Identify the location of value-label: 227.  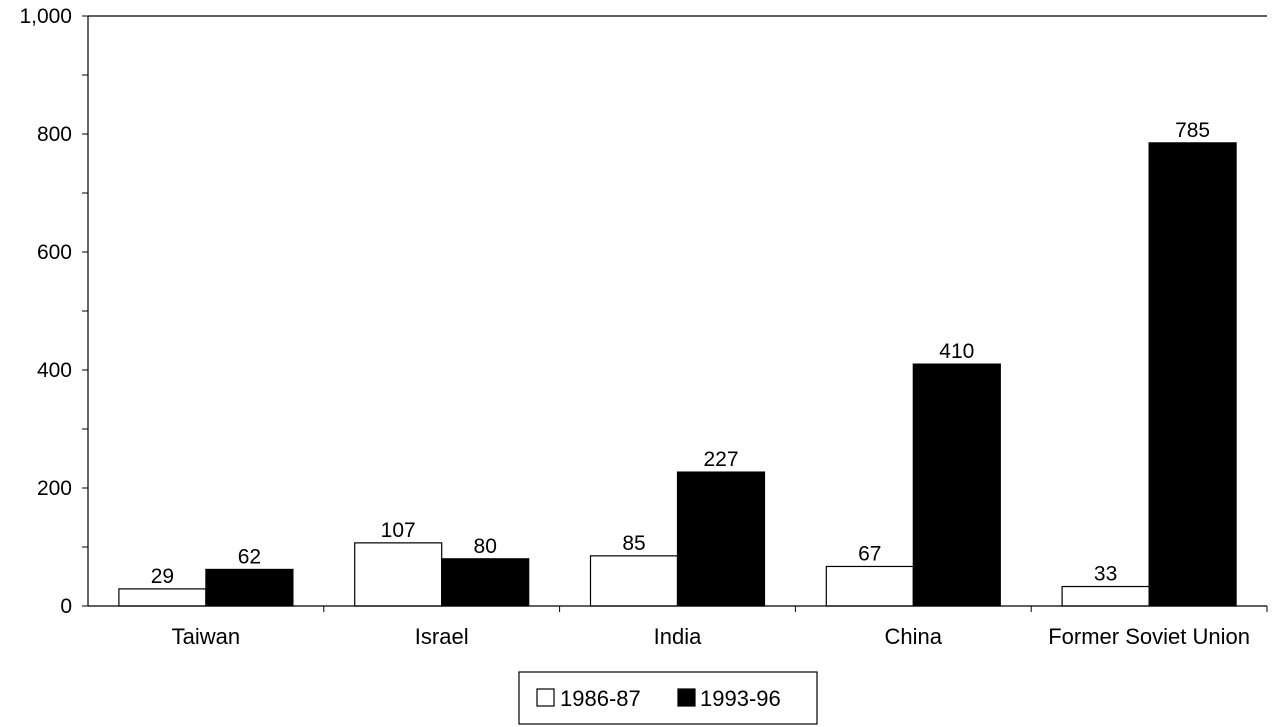
(720, 459).